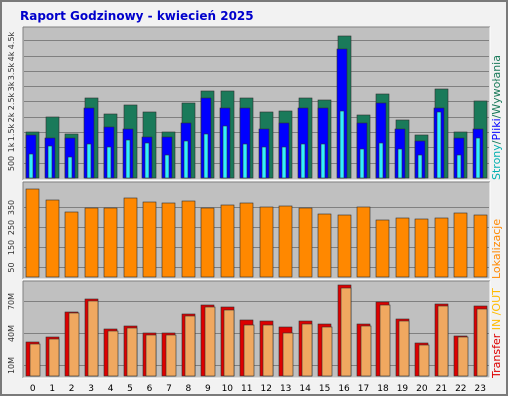  What do you see at coordinates (496, 324) in the screenshot?
I see `hourly-transfer-legend-entry: IN` at bounding box center [496, 324].